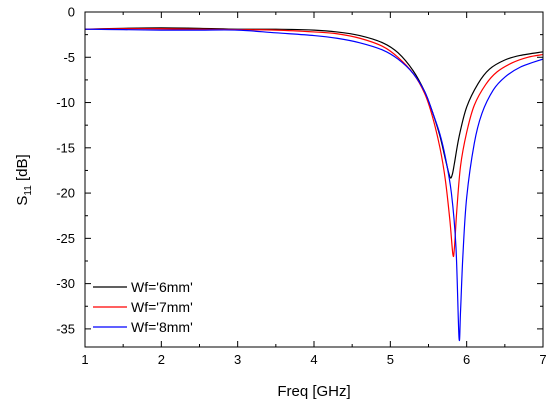 The height and width of the screenshot is (409, 551). Describe the element at coordinates (313, 359) in the screenshot. I see `x-tick-label: 4` at that location.